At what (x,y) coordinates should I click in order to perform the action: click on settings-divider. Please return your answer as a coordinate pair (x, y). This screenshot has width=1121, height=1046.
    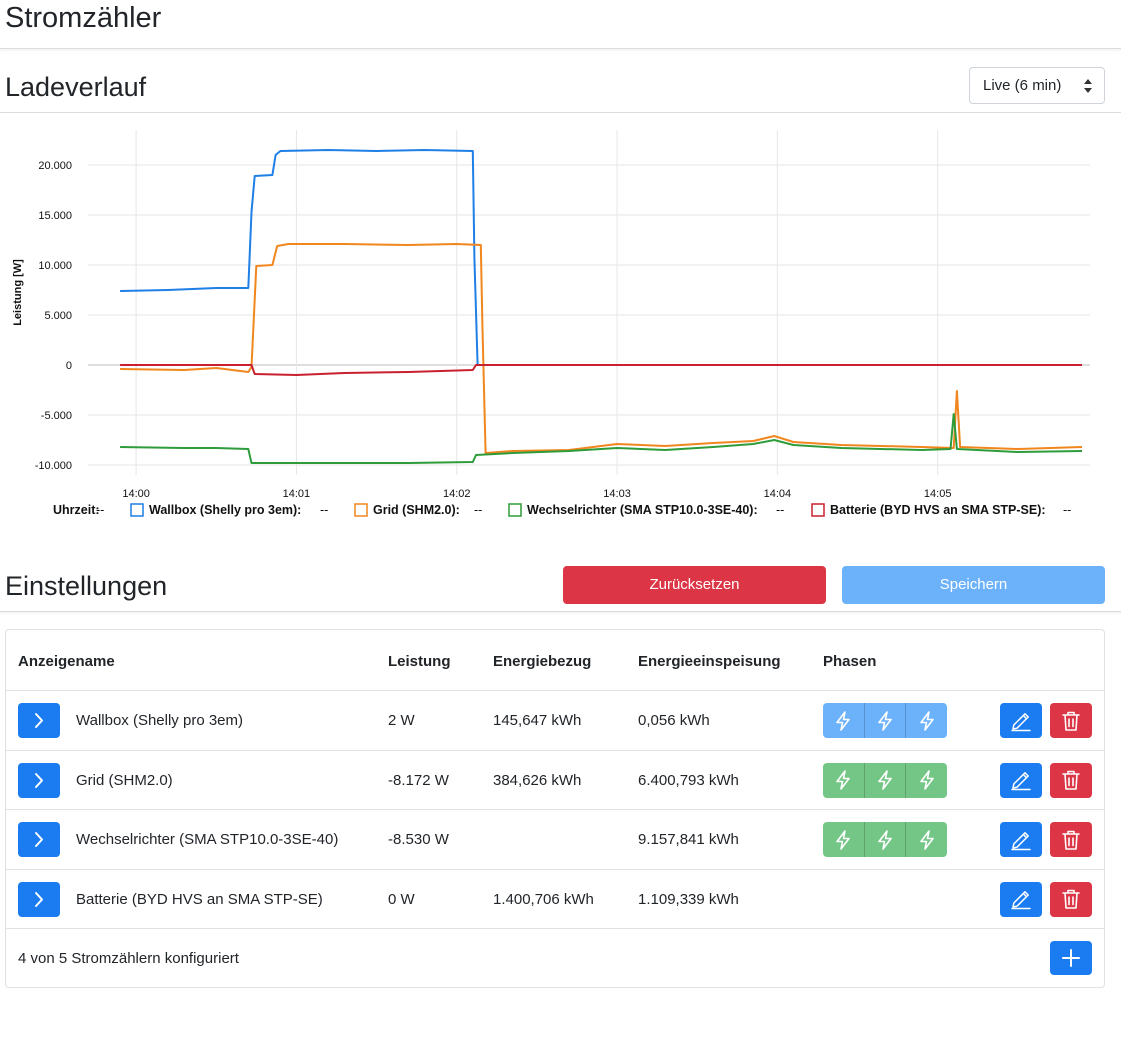
    Looking at the image, I should click on (560, 611).